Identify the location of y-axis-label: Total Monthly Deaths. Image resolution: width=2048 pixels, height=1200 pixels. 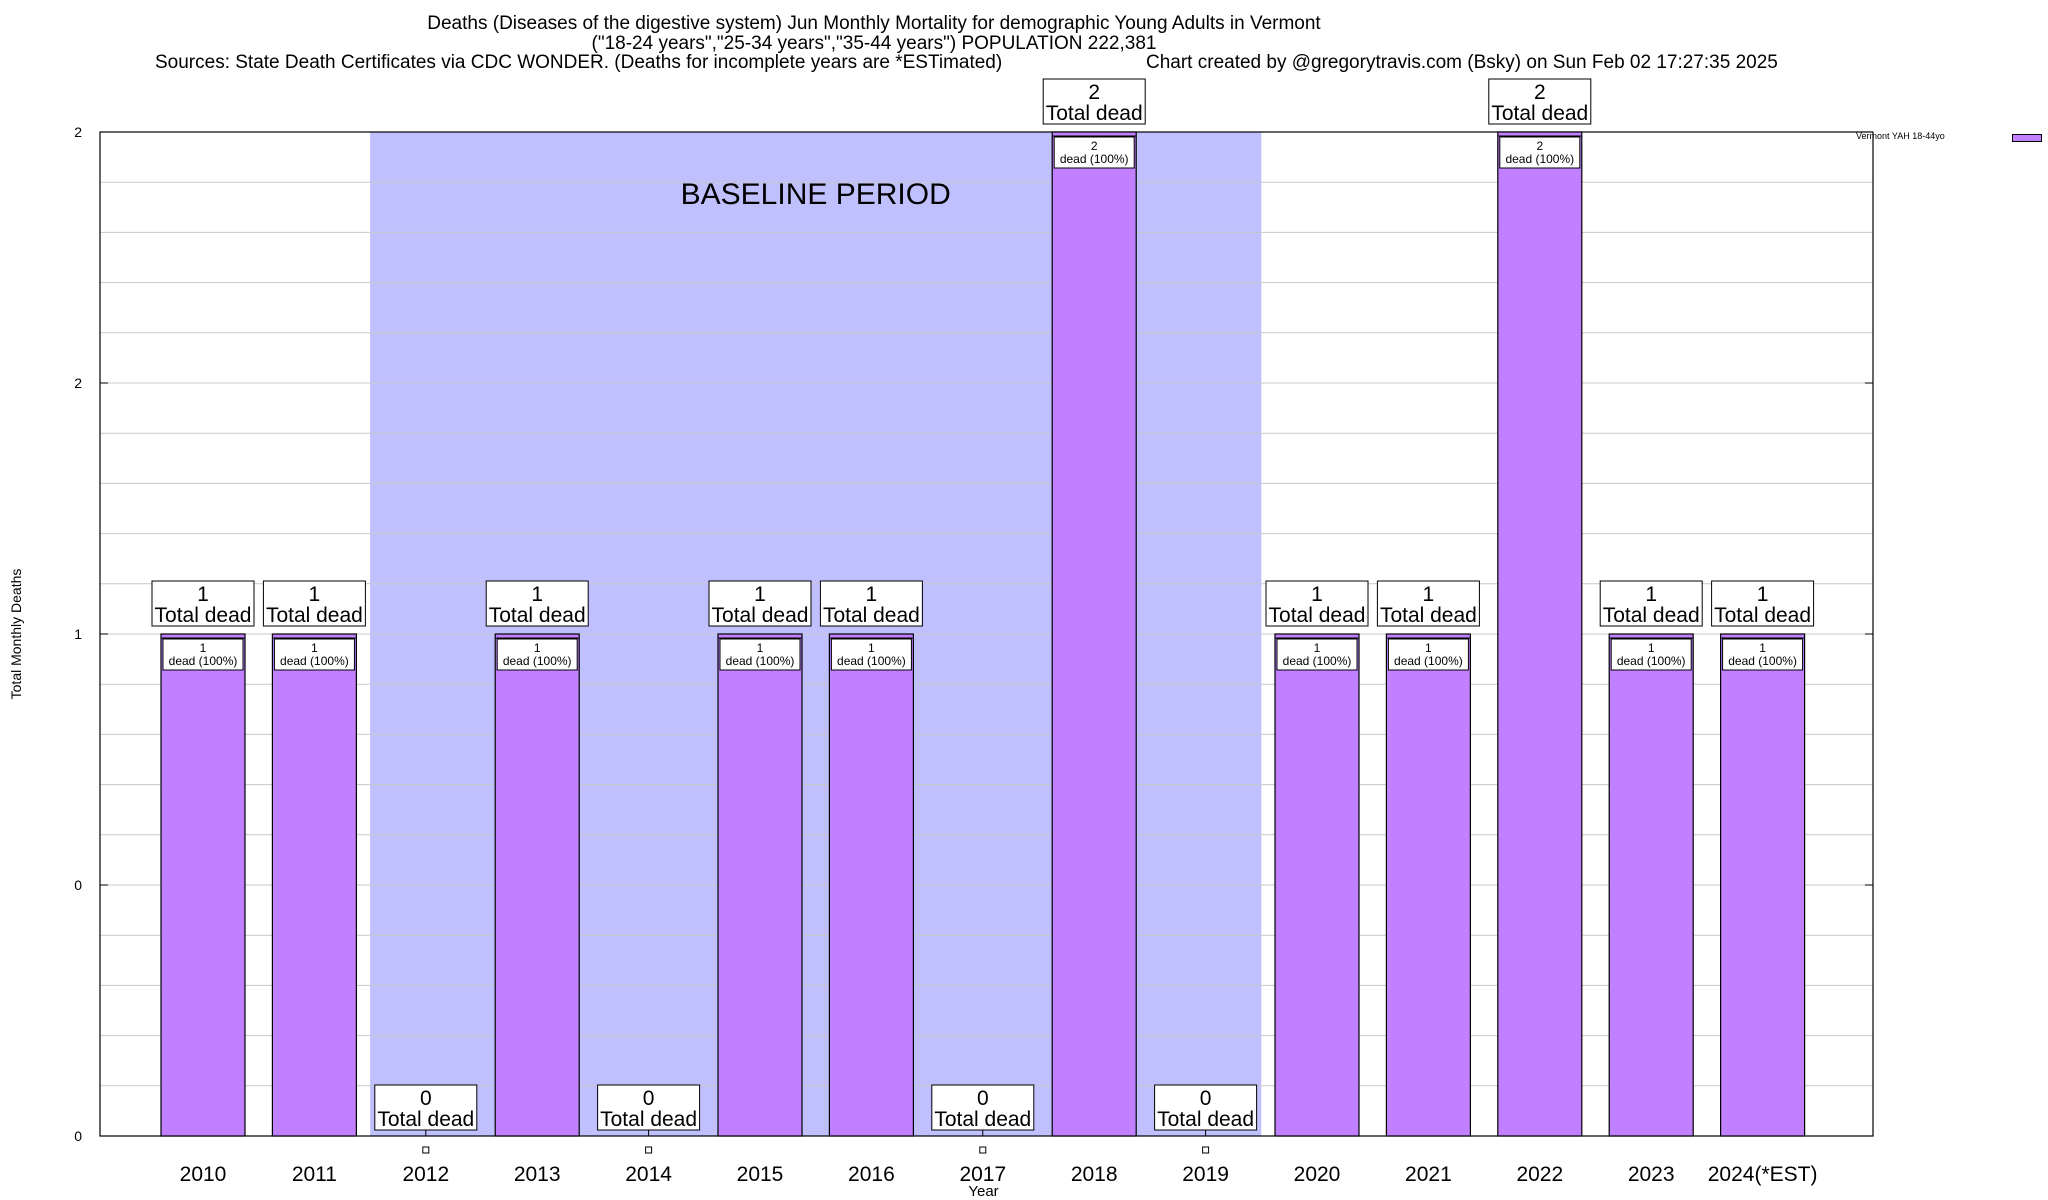
(16, 634).